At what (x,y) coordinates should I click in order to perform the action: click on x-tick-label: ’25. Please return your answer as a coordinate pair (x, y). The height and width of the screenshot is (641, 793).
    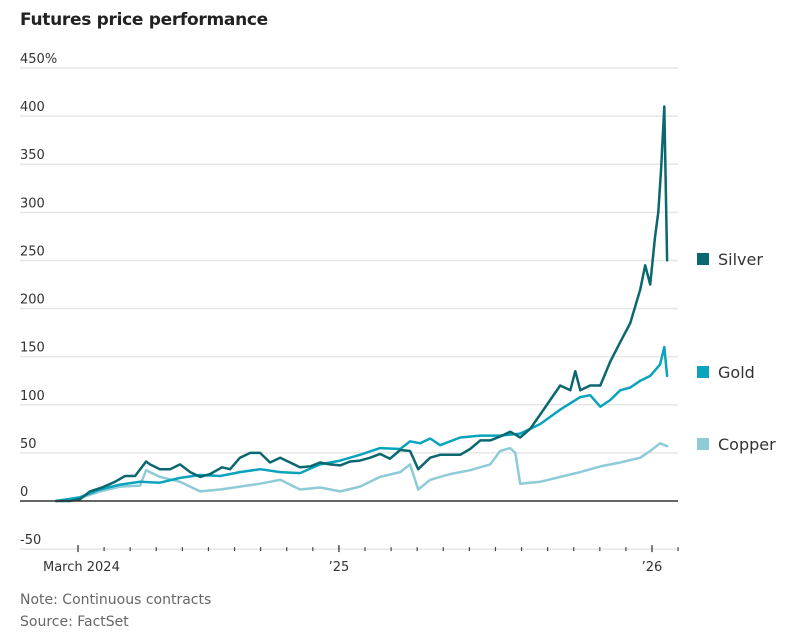
    Looking at the image, I should click on (339, 567).